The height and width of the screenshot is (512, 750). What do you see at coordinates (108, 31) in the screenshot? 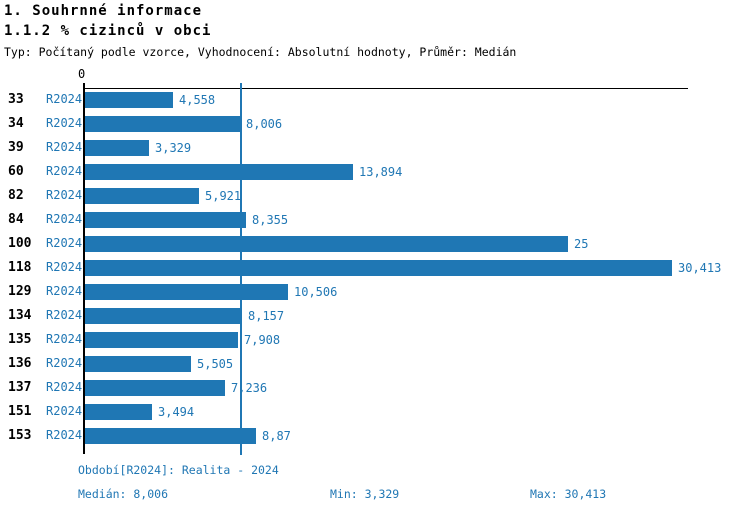
I see `chart-subtitle: 1.1.2 % cizinců v obci` at bounding box center [108, 31].